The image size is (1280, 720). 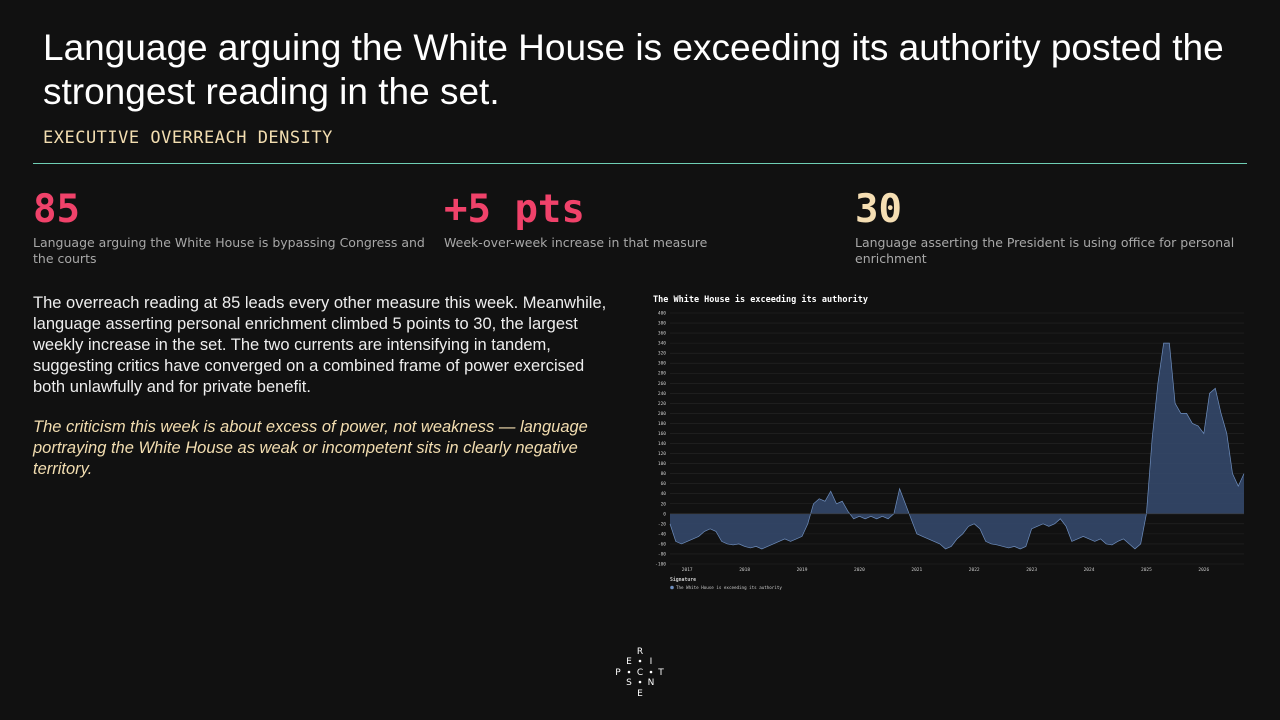 I want to click on logo-letter: N, so click(x=651, y=683).